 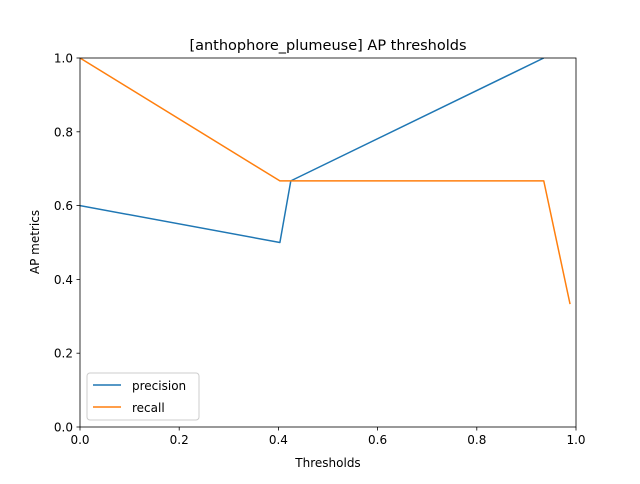 What do you see at coordinates (377, 440) in the screenshot?
I see `x-tick-label: 0.6` at bounding box center [377, 440].